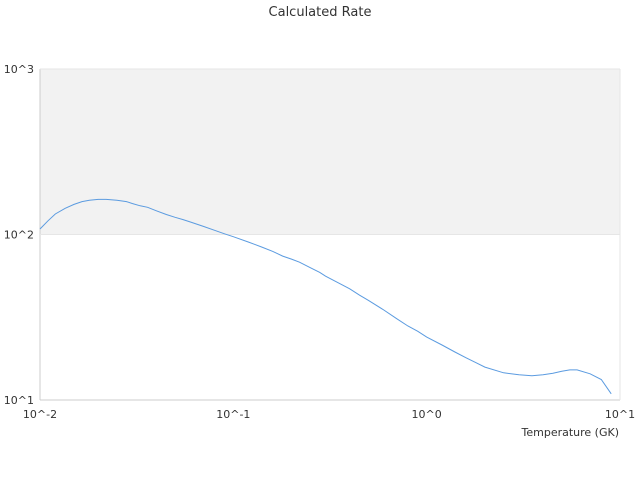 This screenshot has height=484, width=640. Describe the element at coordinates (40, 414) in the screenshot. I see `x-tick-label-0: 10^-2` at that location.